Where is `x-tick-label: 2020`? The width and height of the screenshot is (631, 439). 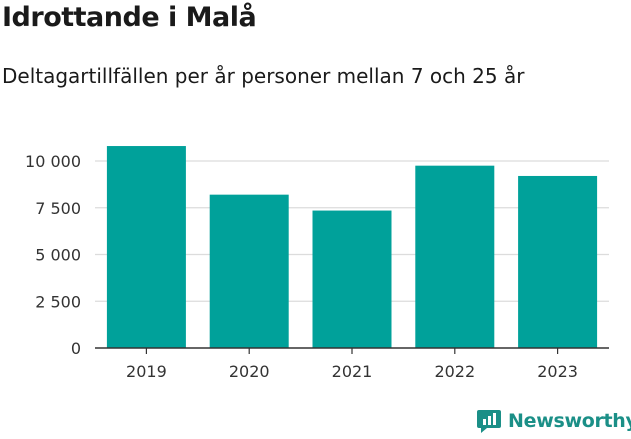
x-tick-label: 2020 is located at coordinates (249, 371).